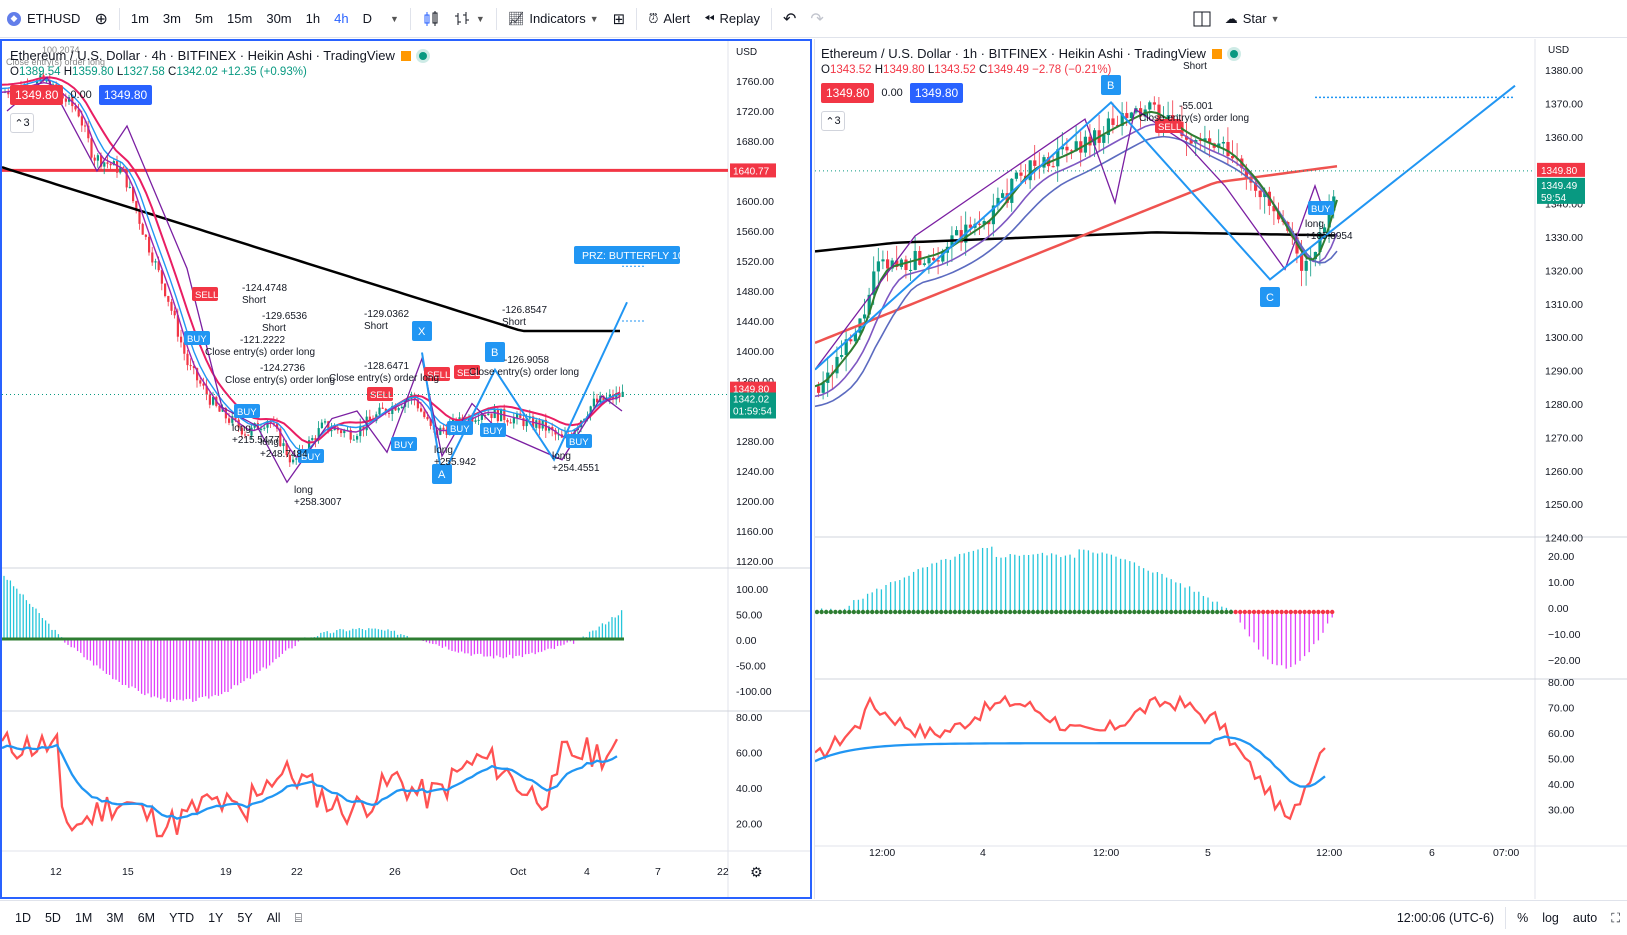 The height and width of the screenshot is (935, 1627). Describe the element at coordinates (23, 918) in the screenshot. I see `range-1d: 1D` at that location.